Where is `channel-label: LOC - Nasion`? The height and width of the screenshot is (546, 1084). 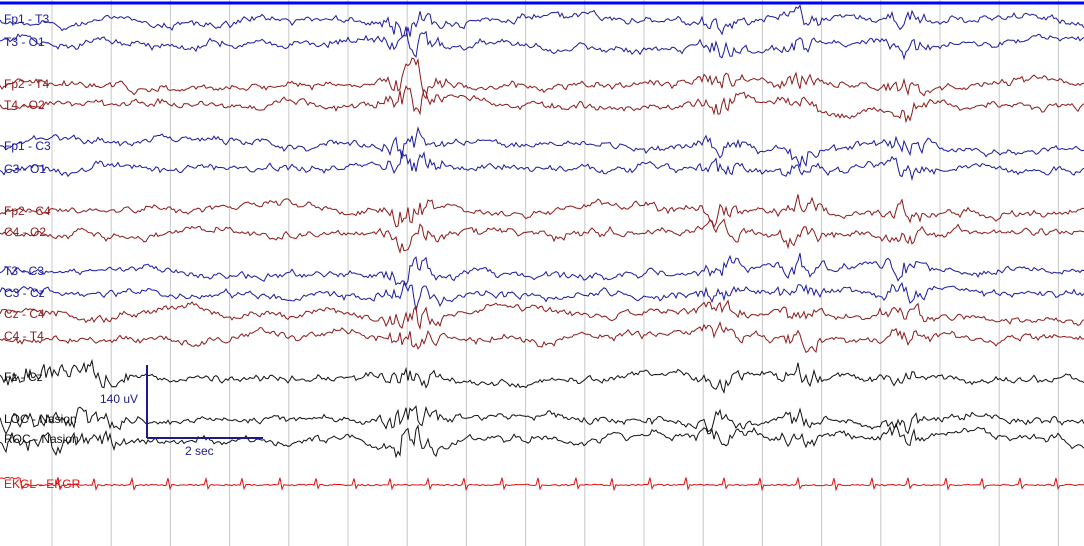 channel-label: LOC - Nasion is located at coordinates (40, 419).